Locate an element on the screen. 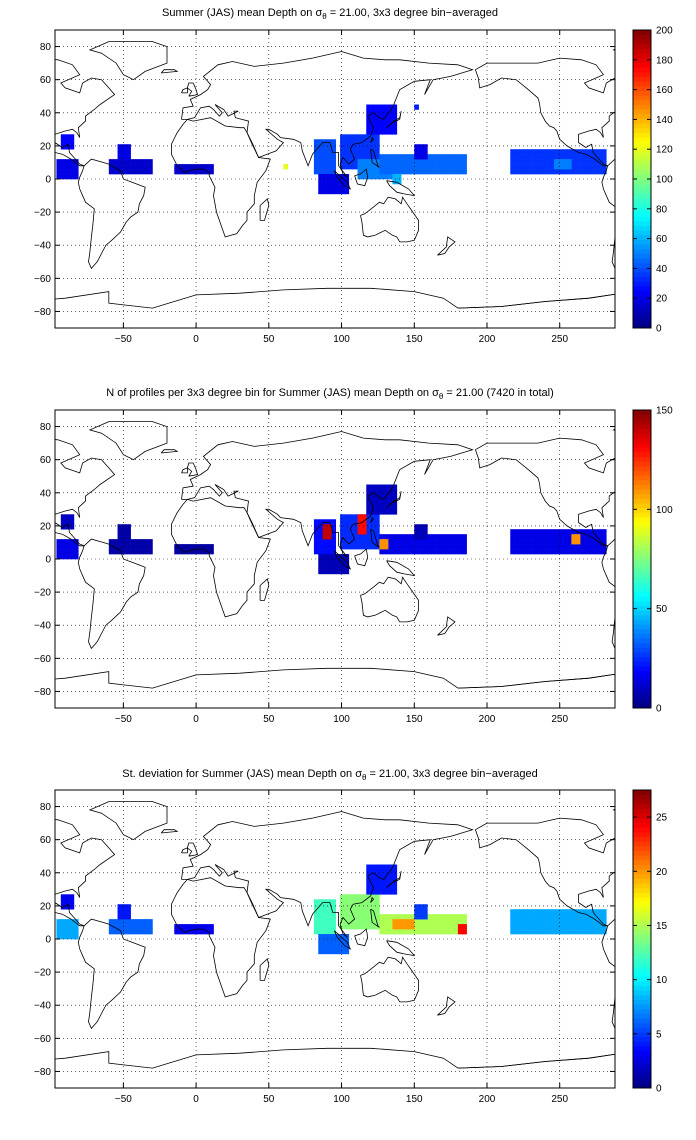 The width and height of the screenshot is (696, 1140). colorbar-tick-label: 0 is located at coordinates (659, 329).